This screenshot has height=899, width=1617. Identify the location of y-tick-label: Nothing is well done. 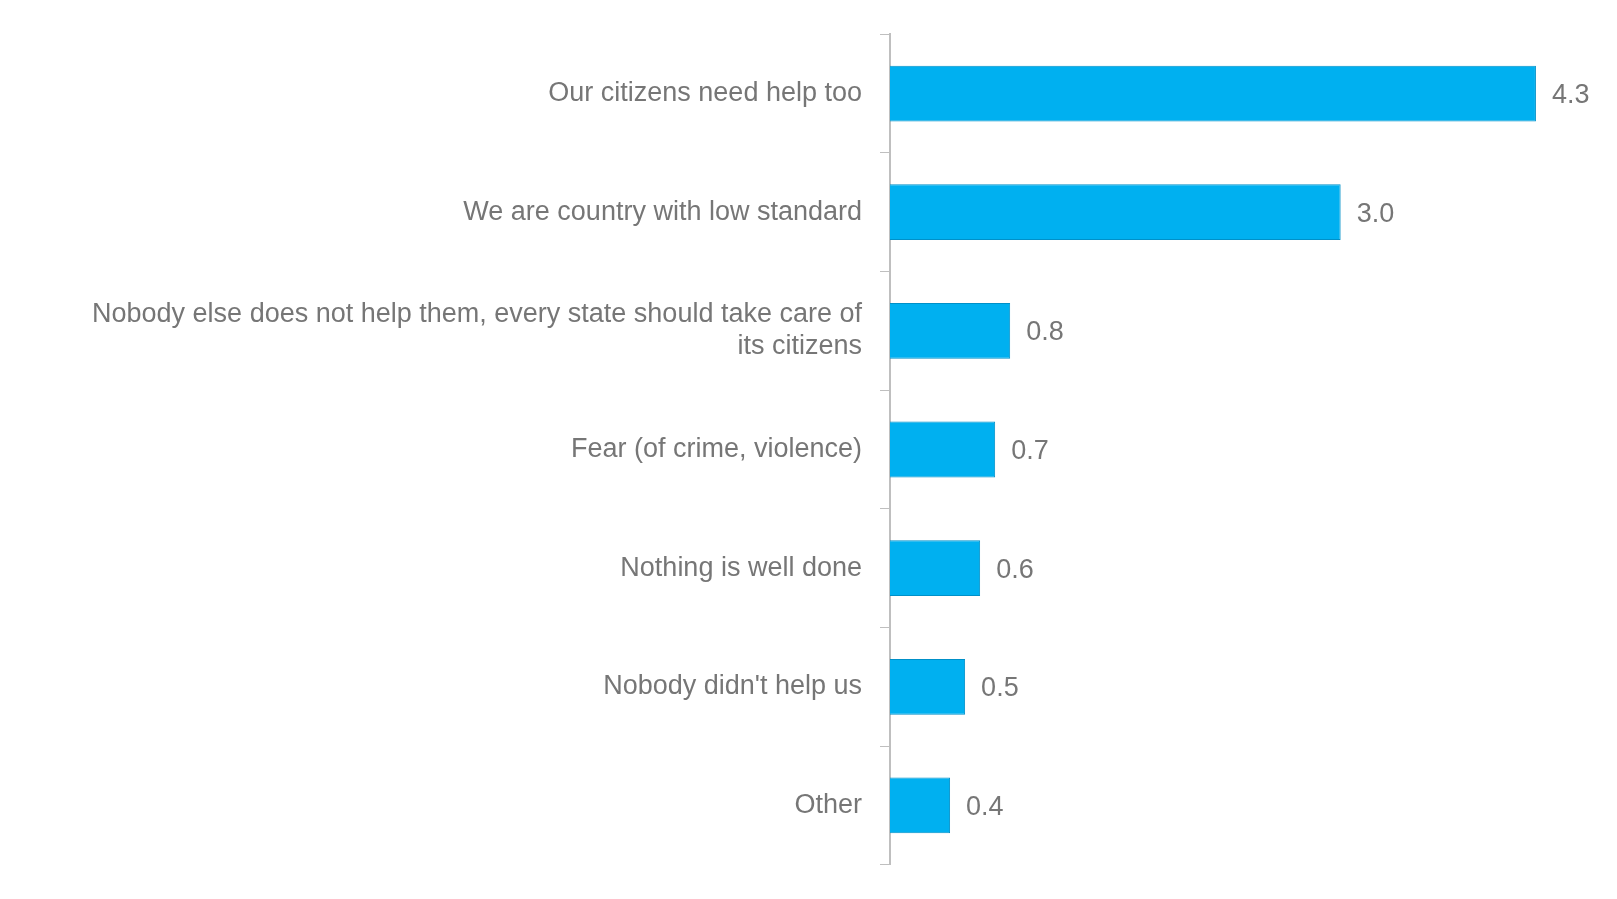
(741, 566).